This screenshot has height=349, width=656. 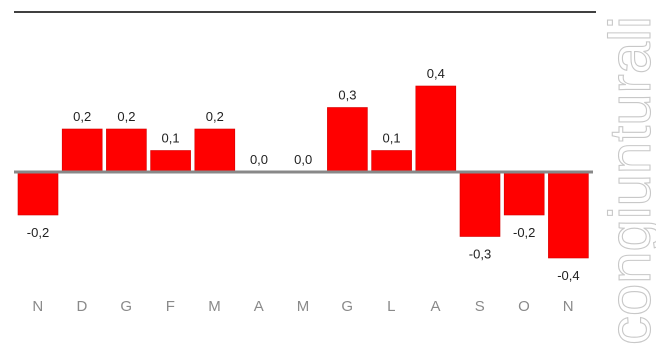 What do you see at coordinates (259, 306) in the screenshot?
I see `x-tick-label-5: A` at bounding box center [259, 306].